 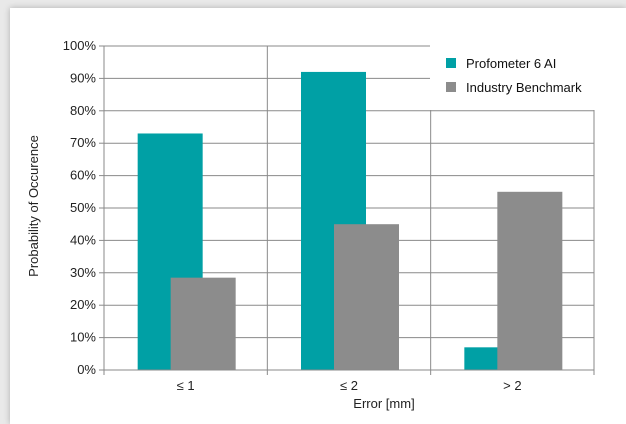 I want to click on x-tick-label: > 2, so click(x=512, y=385).